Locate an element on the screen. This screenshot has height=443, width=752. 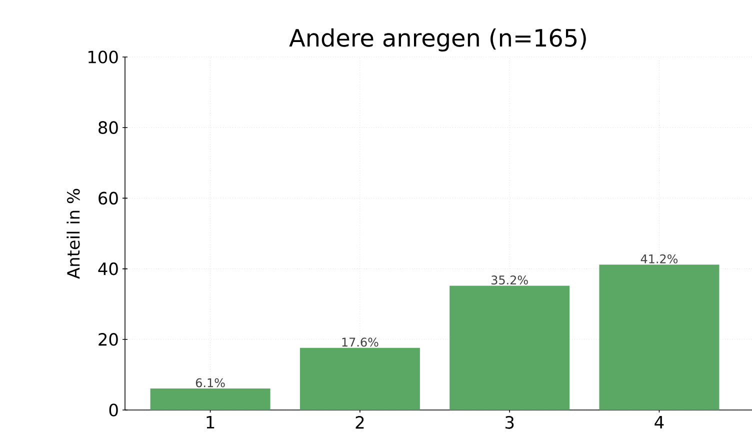
y-tick-label: 0 is located at coordinates (113, 410).